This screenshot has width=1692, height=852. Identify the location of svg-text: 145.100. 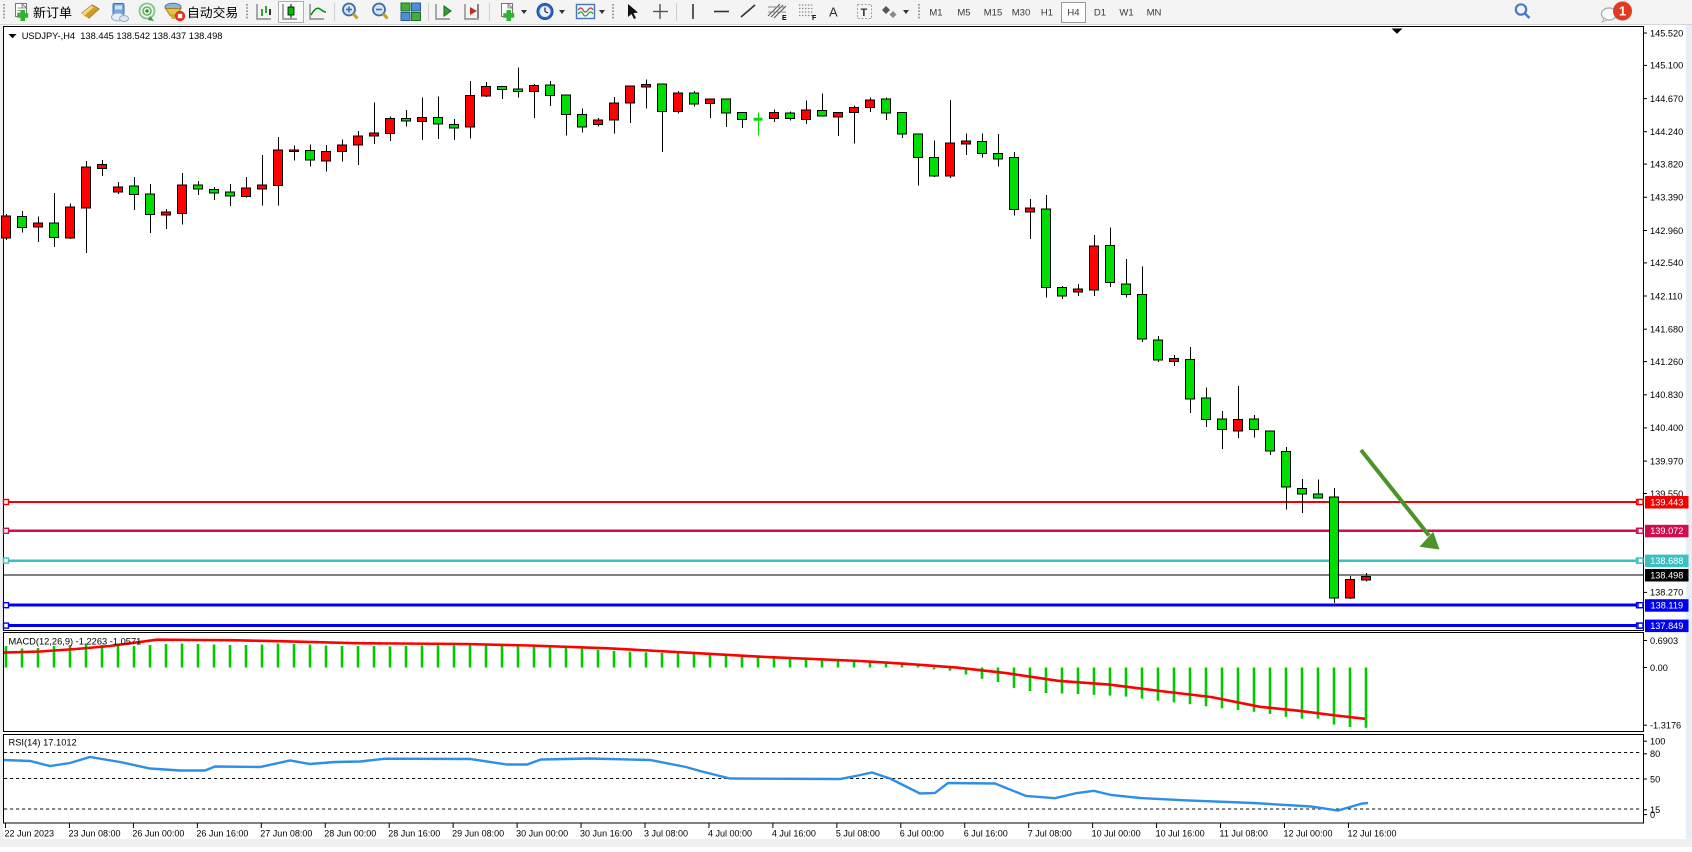
(1666, 66).